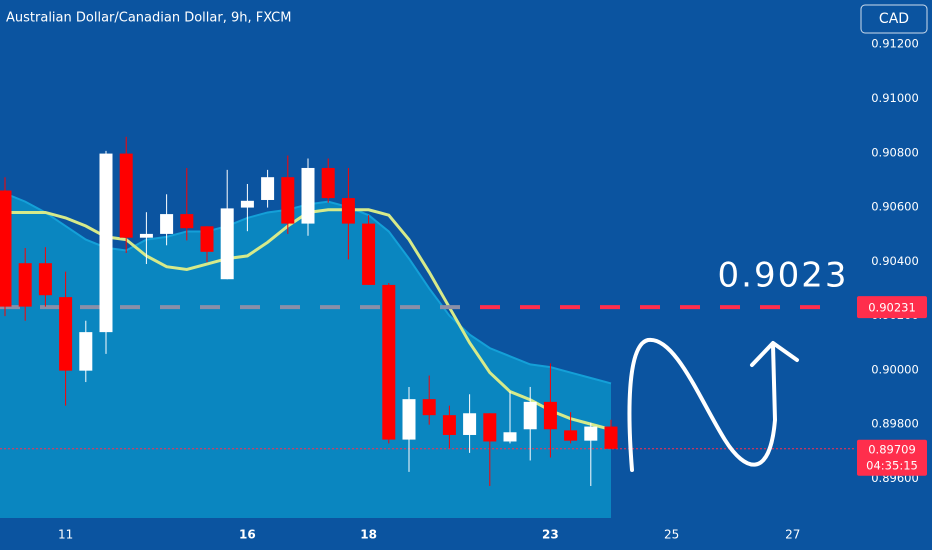  What do you see at coordinates (671, 535) in the screenshot?
I see `x-tick-label: 25` at bounding box center [671, 535].